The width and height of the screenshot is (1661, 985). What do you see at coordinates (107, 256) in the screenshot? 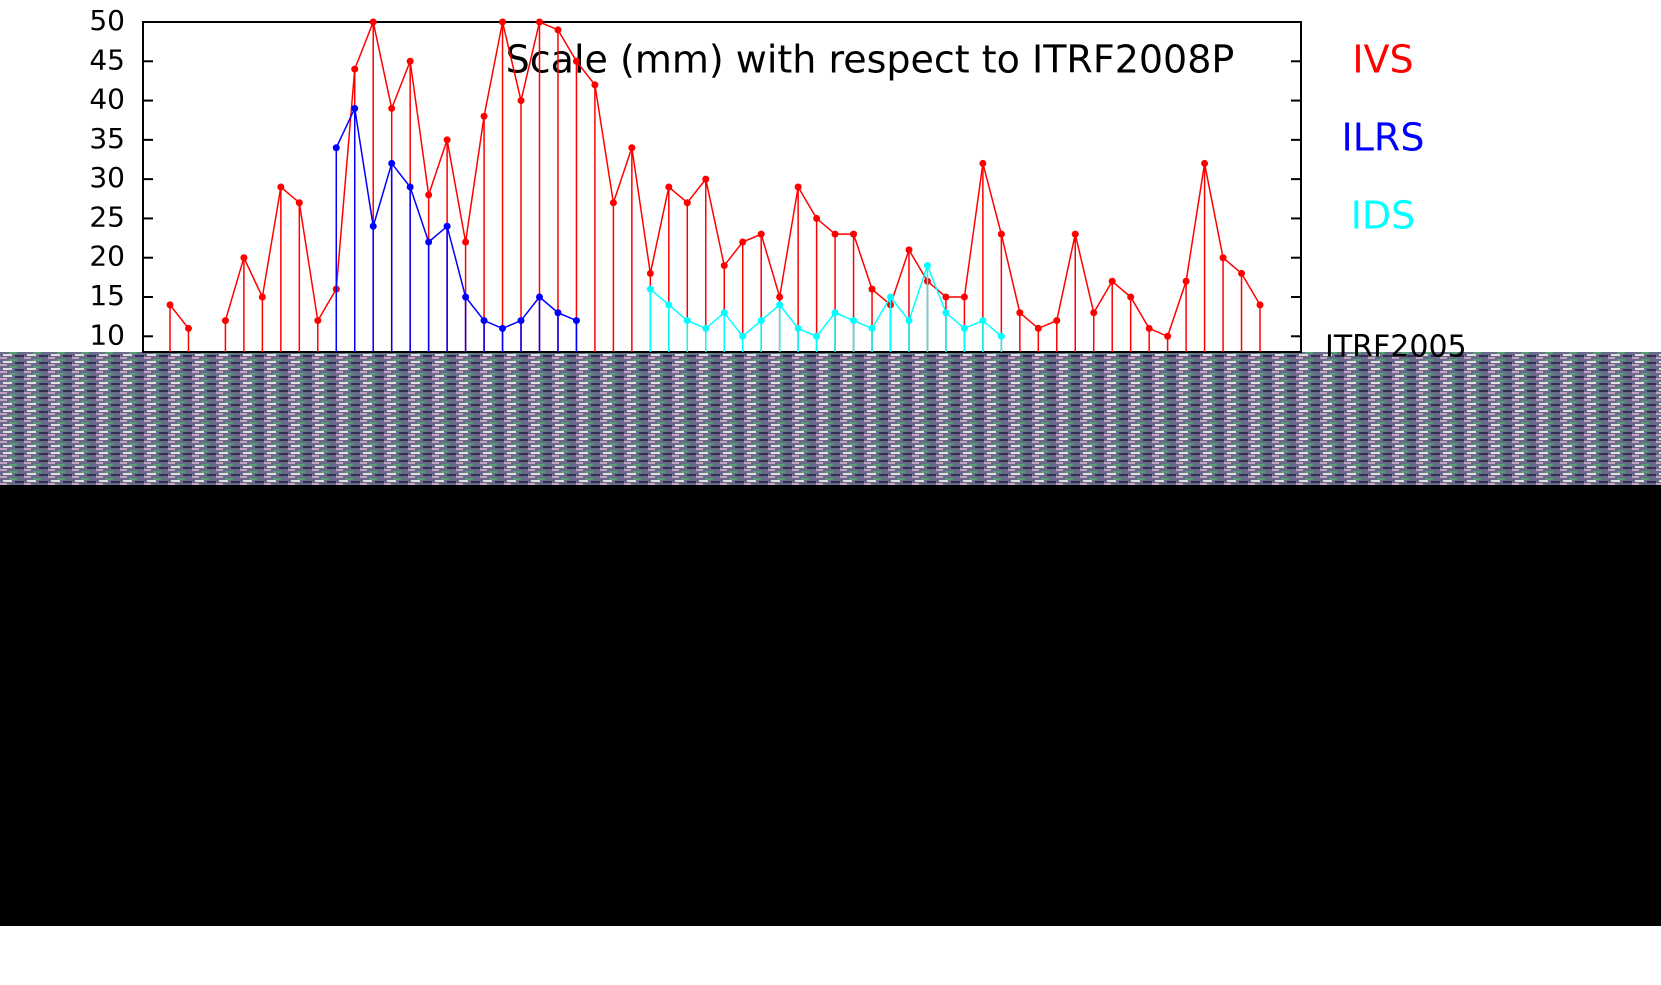
I see `y-tick-label: 20` at bounding box center [107, 256].